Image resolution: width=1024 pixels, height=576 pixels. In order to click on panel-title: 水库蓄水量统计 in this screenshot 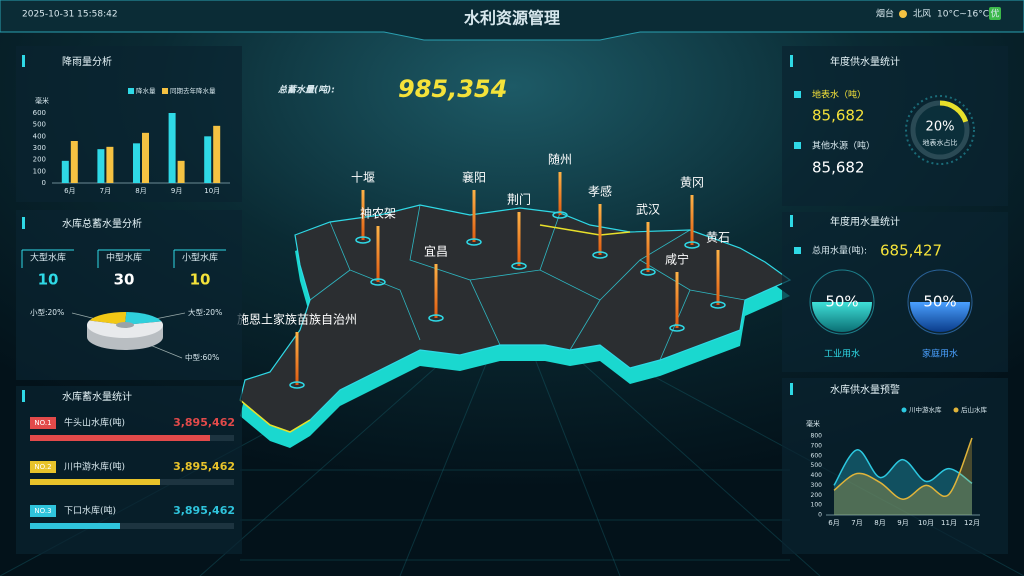, I will do `click(97, 396)`.